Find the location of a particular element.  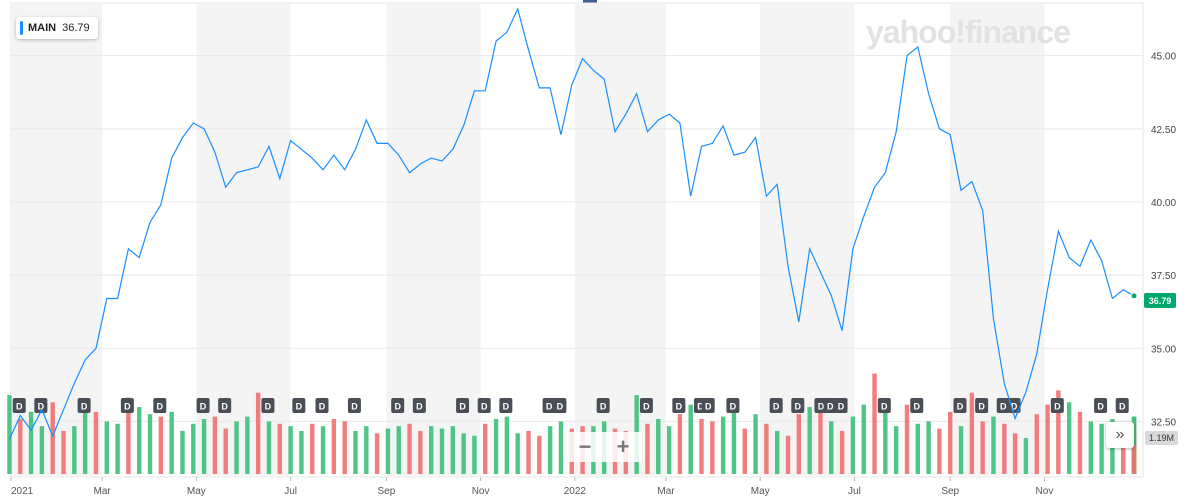

ticker-symbol: MAIN is located at coordinates (42, 28).